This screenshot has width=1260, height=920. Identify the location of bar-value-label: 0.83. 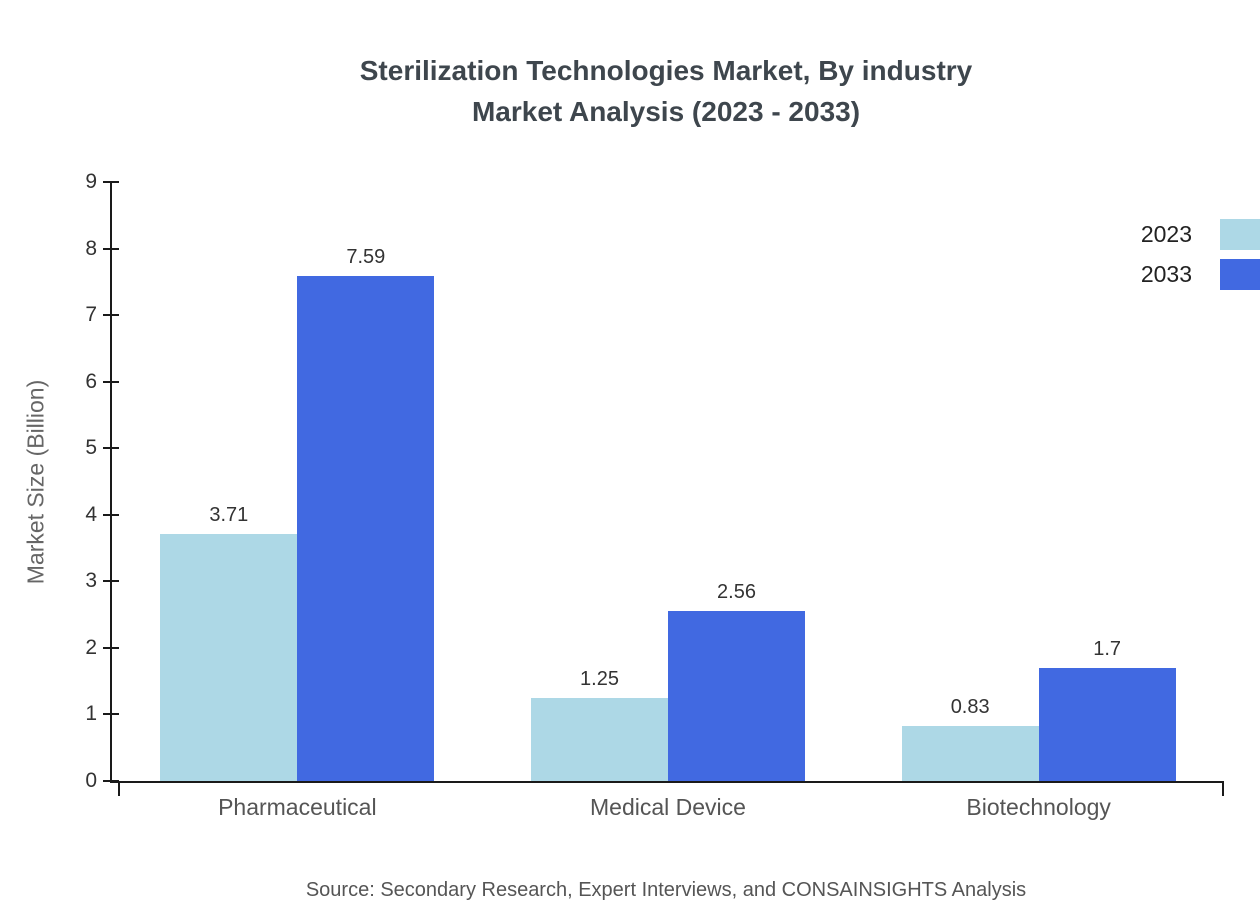
(970, 706).